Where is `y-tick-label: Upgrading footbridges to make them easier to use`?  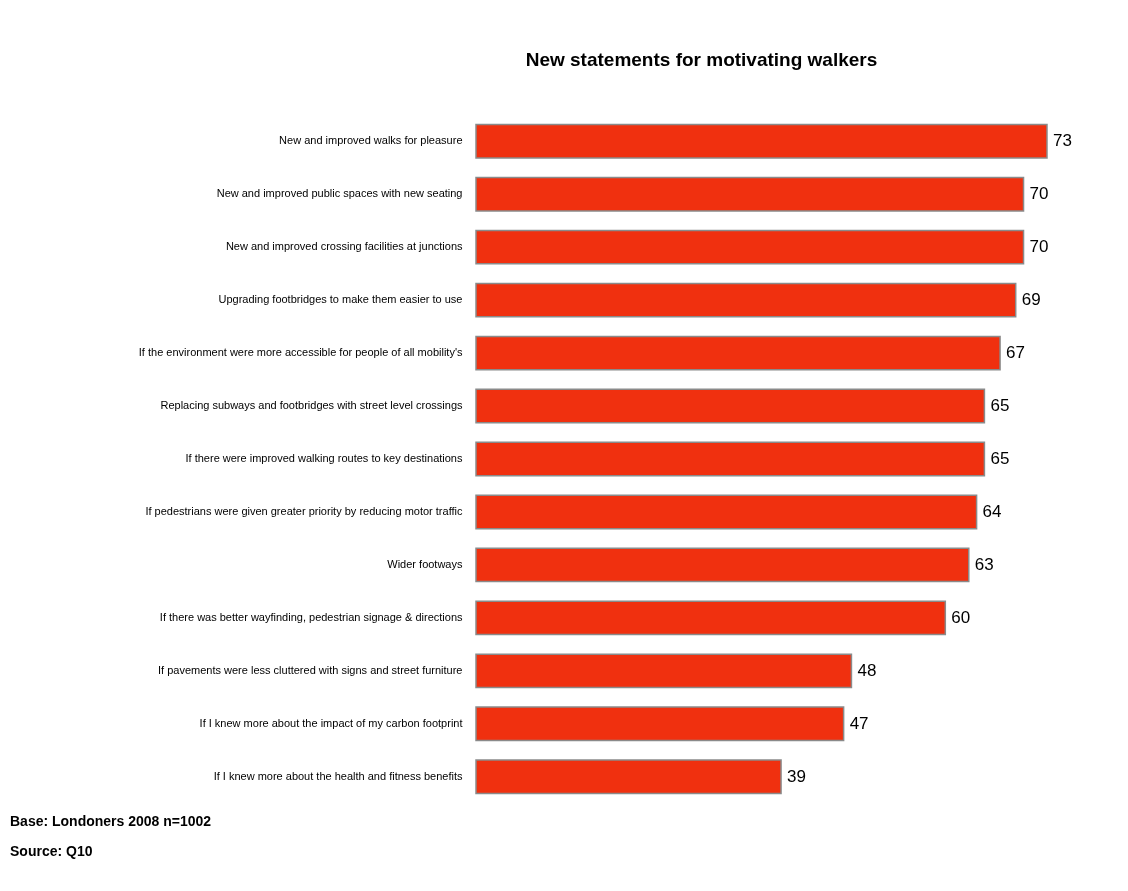 y-tick-label: Upgrading footbridges to make them easier to use is located at coordinates (340, 299).